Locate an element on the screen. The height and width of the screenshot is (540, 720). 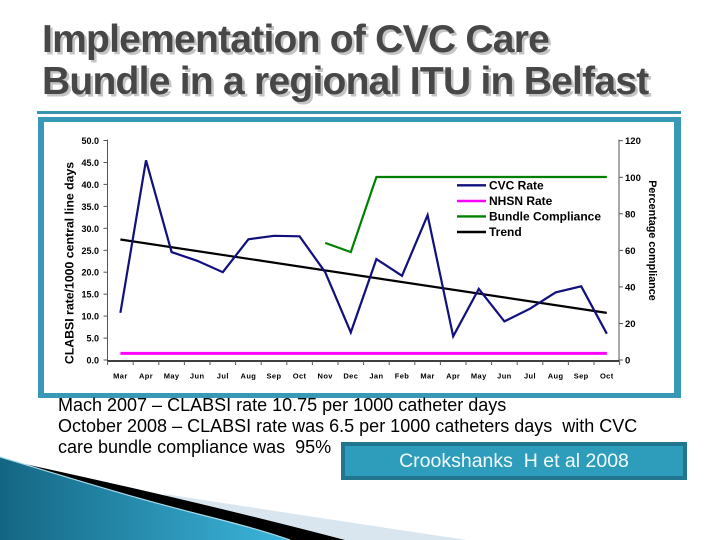
svg-text: 25.0 is located at coordinates (90, 251).